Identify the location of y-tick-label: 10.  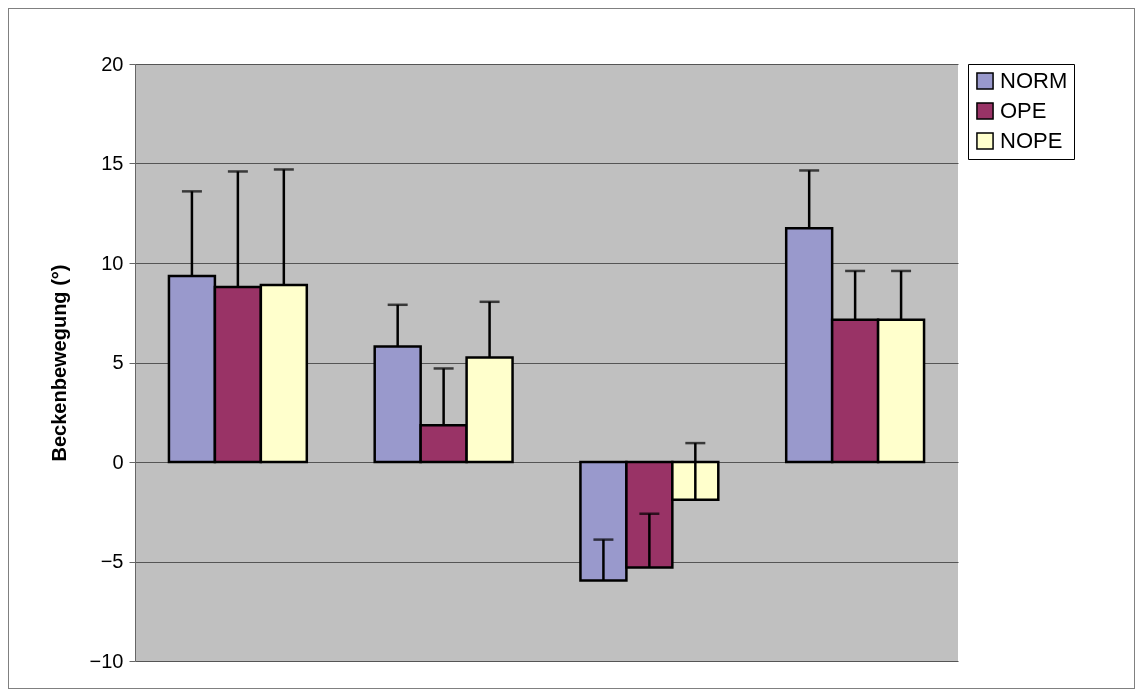
(112, 262).